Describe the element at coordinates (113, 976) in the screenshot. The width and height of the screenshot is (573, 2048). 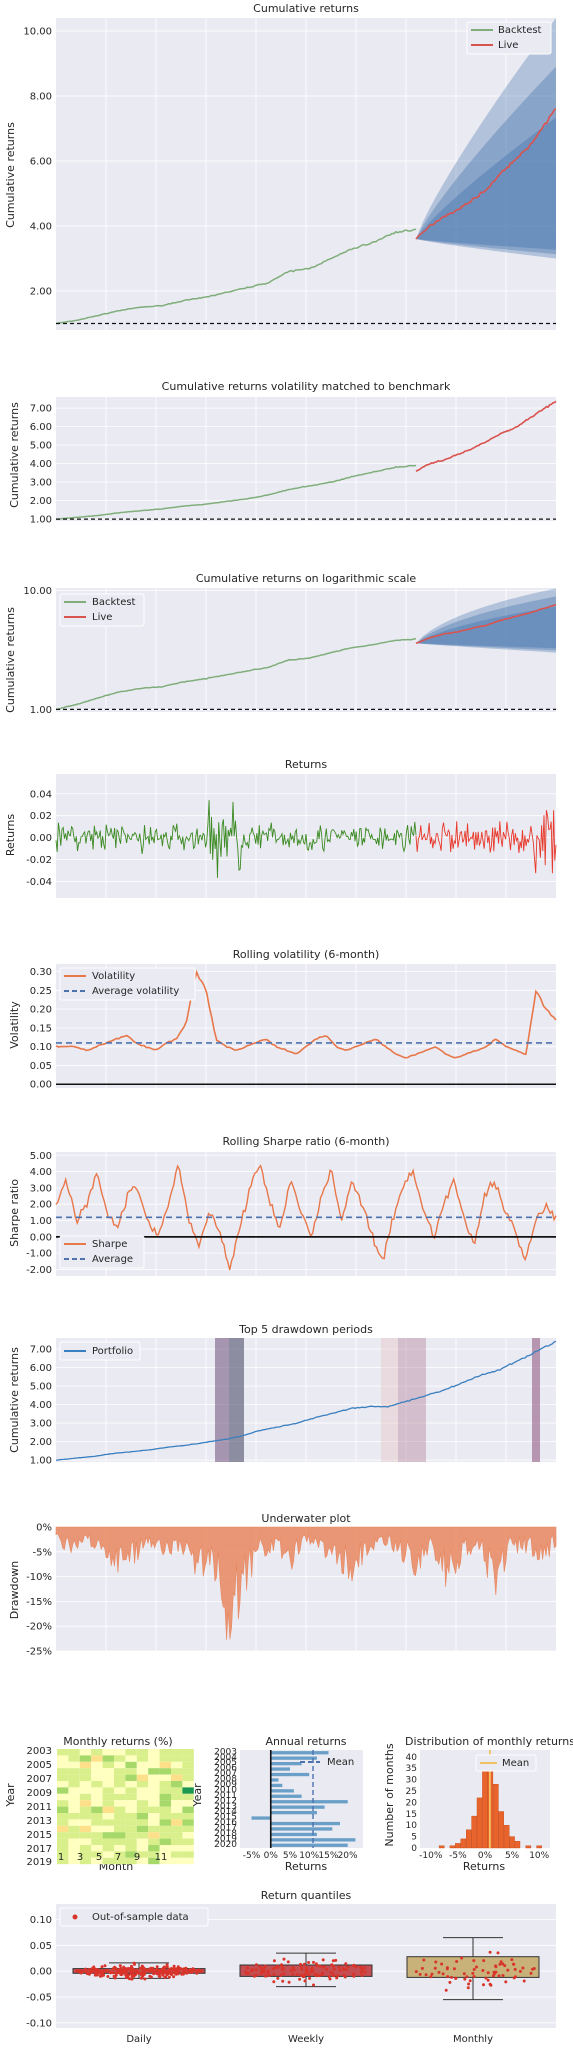
I see `legend-label-volatility: Volatility` at that location.